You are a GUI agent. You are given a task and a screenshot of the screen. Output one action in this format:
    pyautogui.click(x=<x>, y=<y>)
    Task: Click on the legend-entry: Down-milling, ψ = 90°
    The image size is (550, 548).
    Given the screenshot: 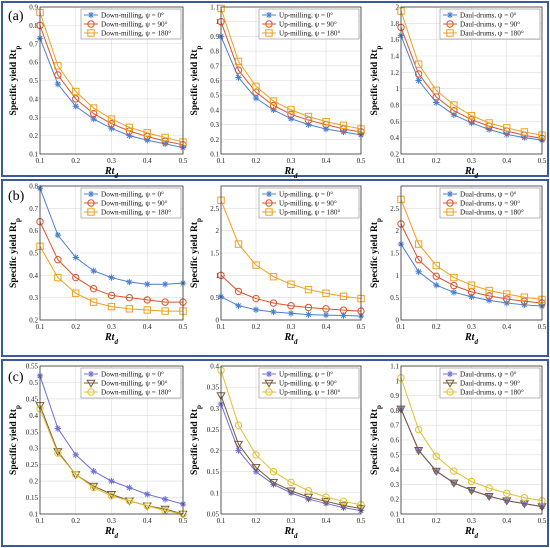 What is the action you would take?
    pyautogui.click(x=126, y=384)
    